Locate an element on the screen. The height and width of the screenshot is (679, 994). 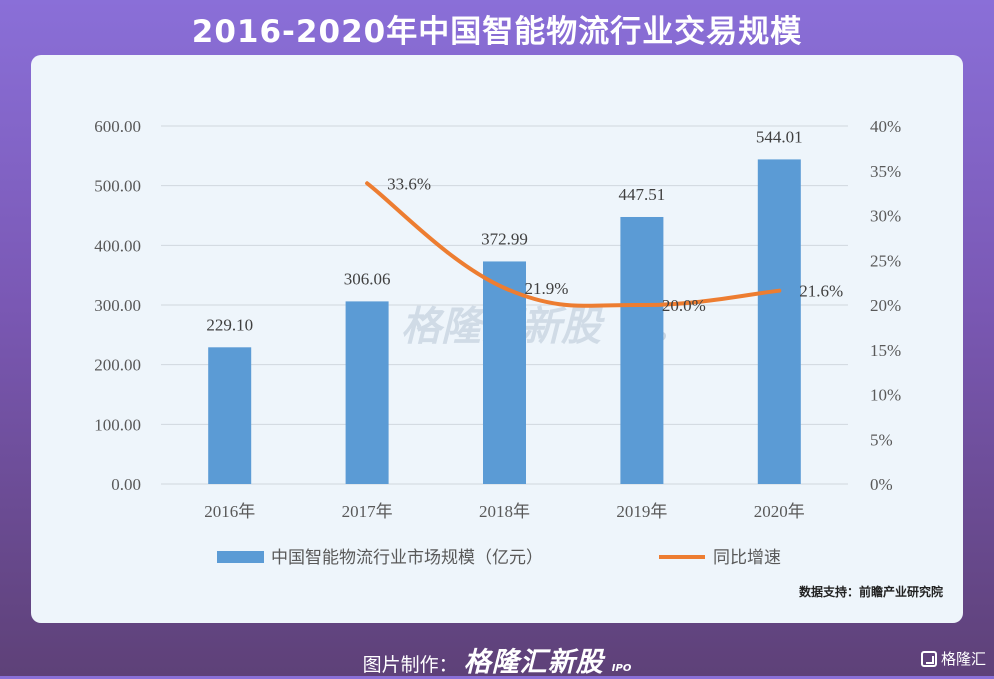
y-right-tick-label: 15% is located at coordinates (885, 350).